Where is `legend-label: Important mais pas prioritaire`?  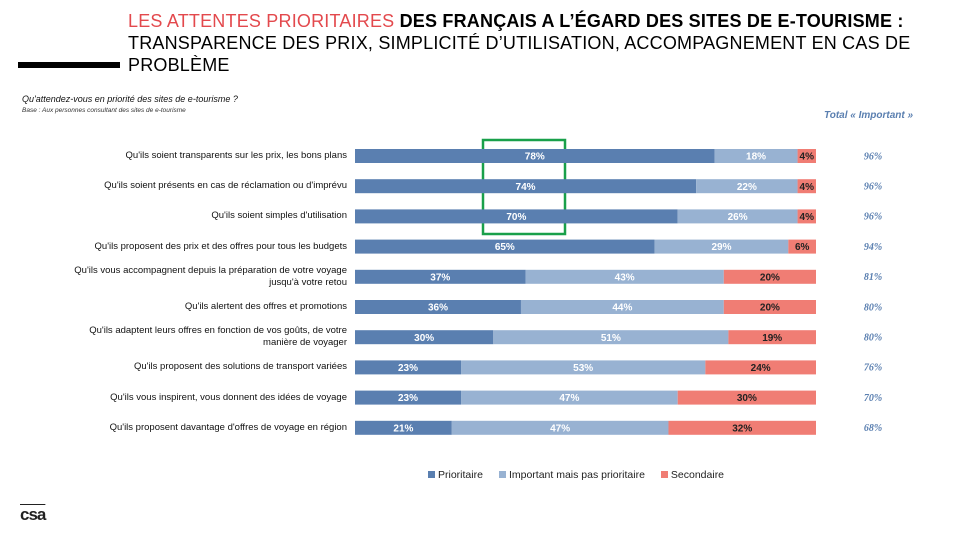
legend-label: Important mais pas prioritaire is located at coordinates (576, 475).